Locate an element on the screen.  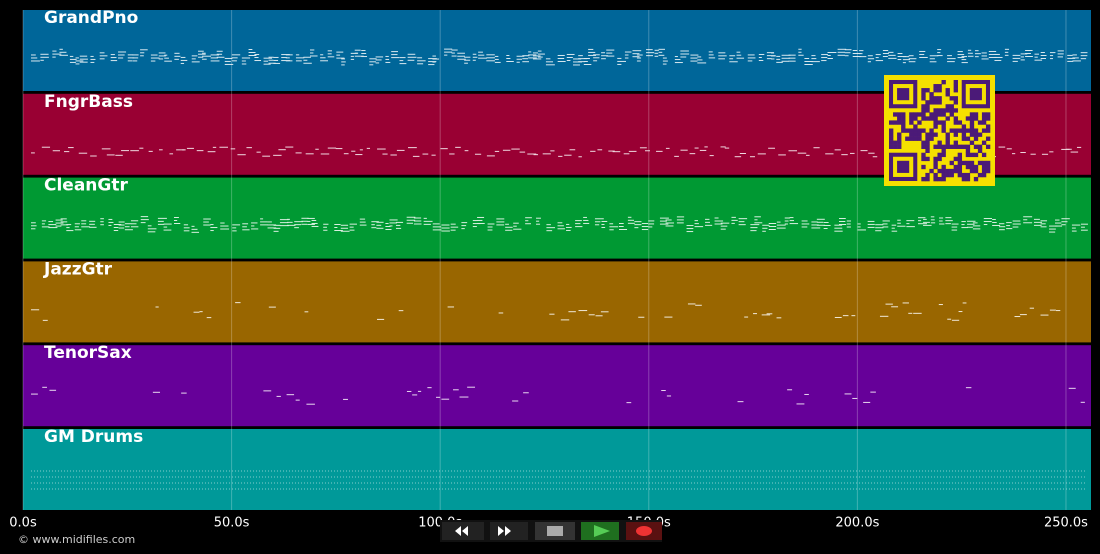
transport-controls is located at coordinates (551, 531).